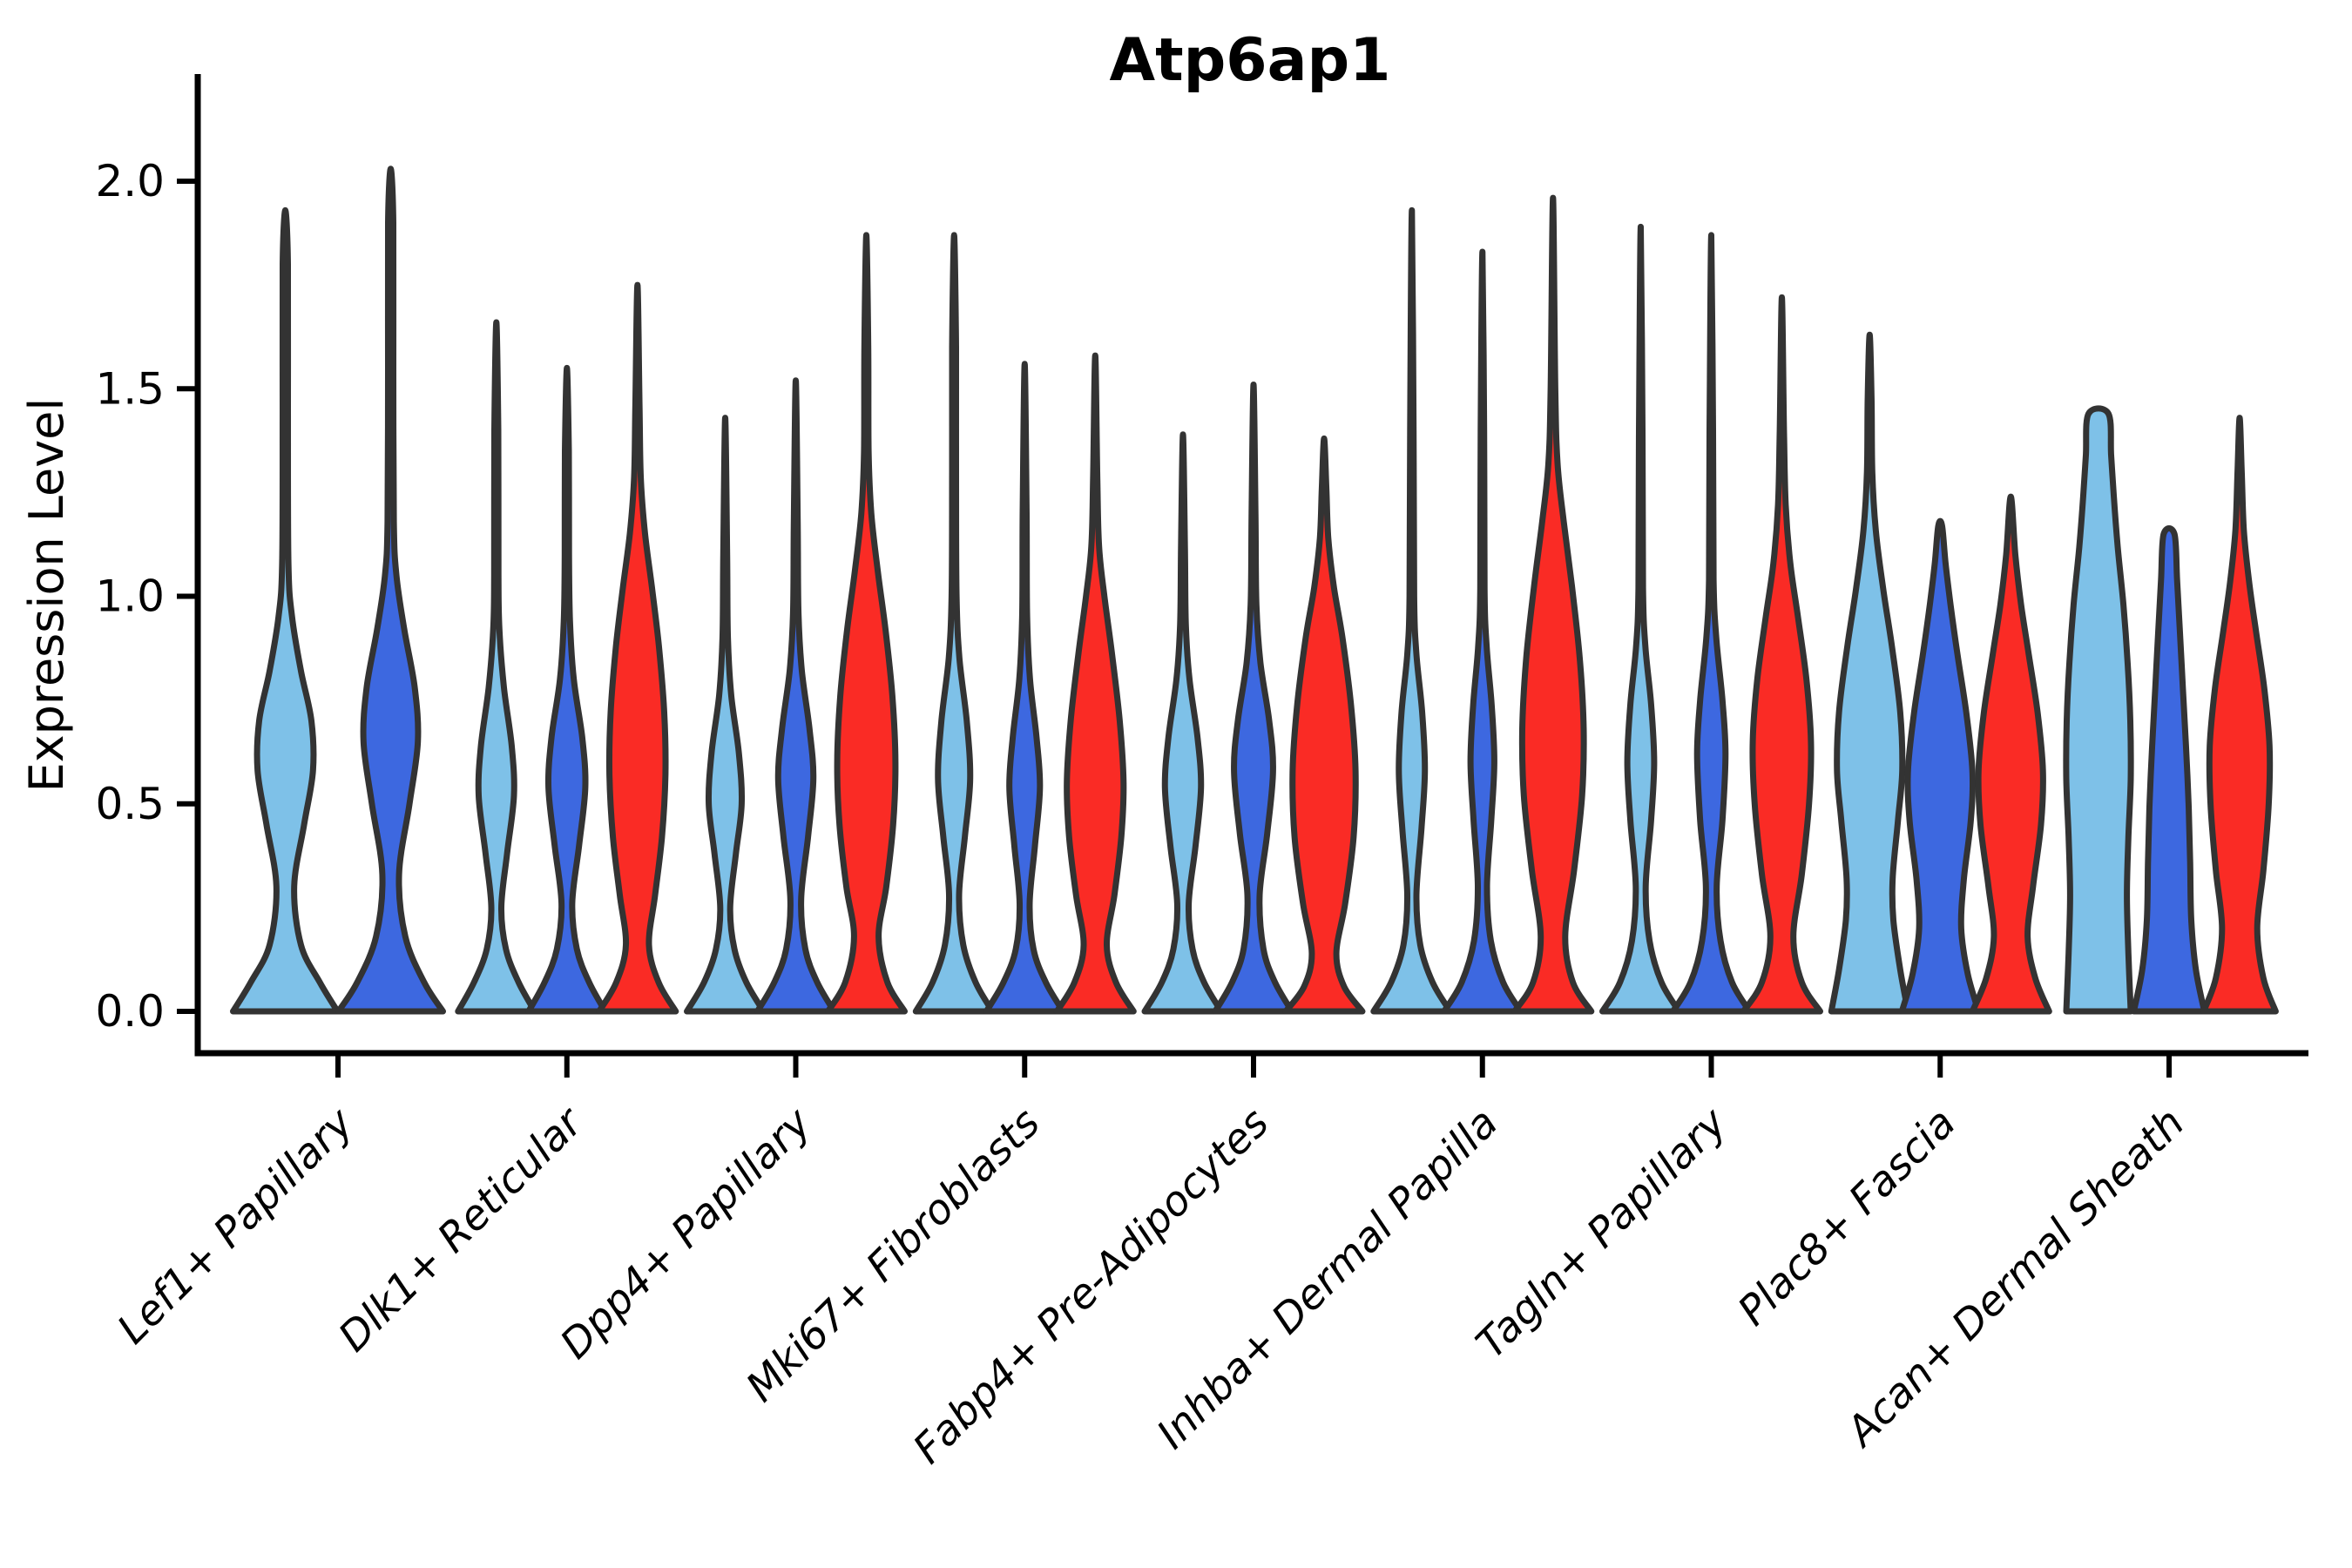  I want to click on violin-lef1-papillary-light_blue, so click(285, 610).